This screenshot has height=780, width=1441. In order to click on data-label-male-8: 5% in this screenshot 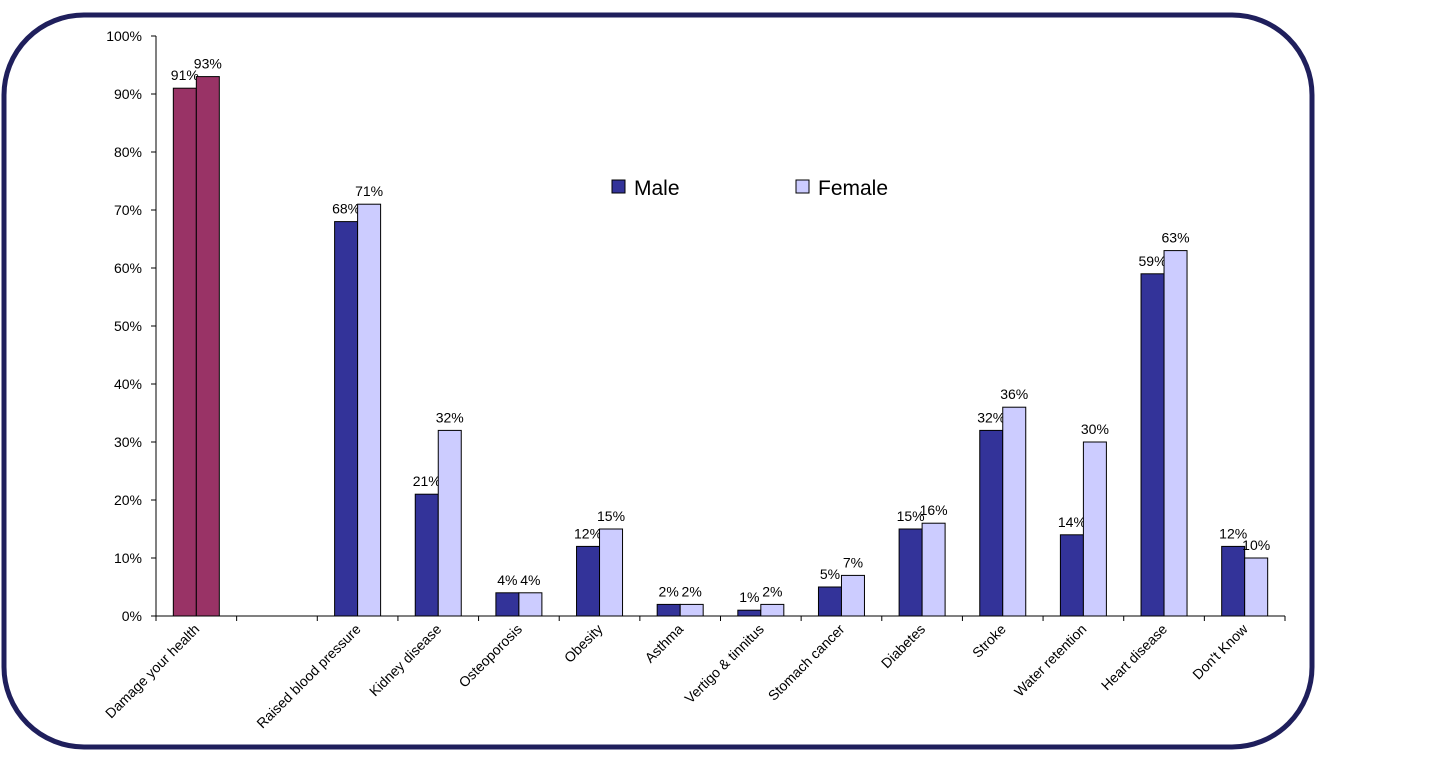, I will do `click(830, 574)`.